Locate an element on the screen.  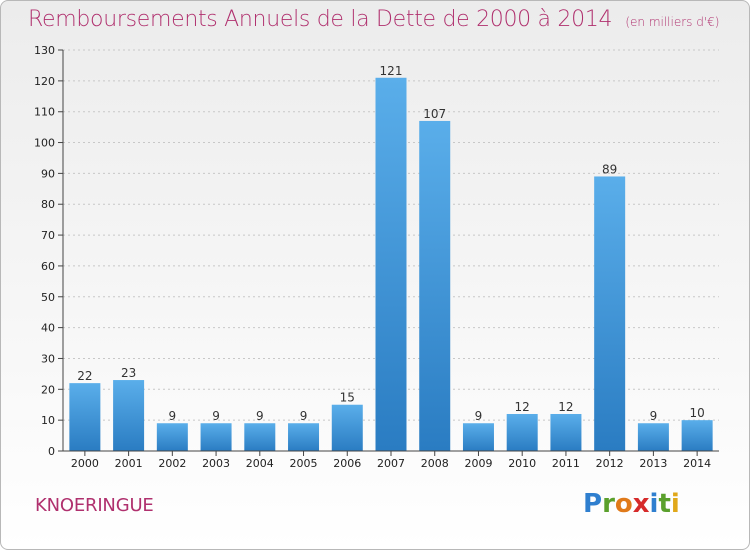
y-tick-label: 130 is located at coordinates (44, 50).